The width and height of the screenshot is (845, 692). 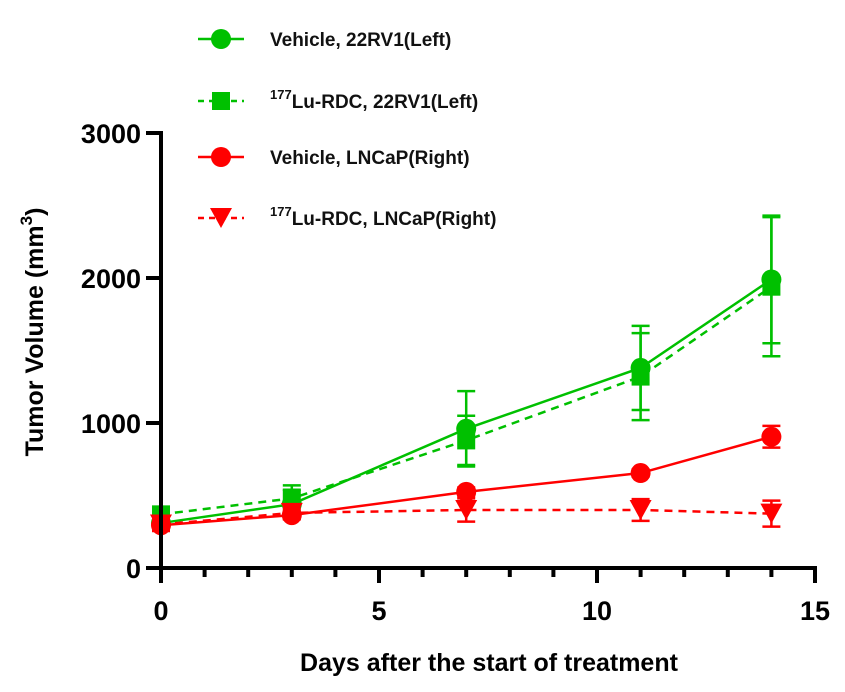 I want to click on legend-label: 177Lu-RDC, 22RV1(Left), so click(x=374, y=100).